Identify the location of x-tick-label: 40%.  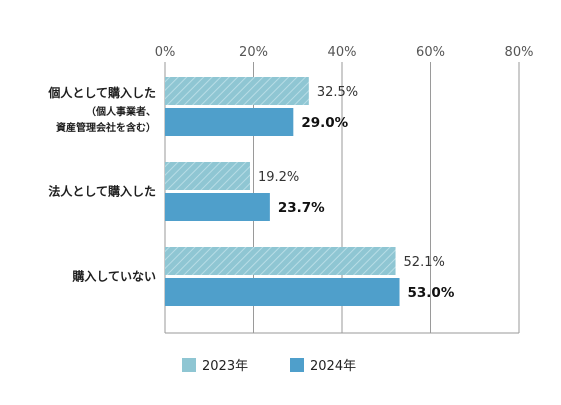
(342, 52).